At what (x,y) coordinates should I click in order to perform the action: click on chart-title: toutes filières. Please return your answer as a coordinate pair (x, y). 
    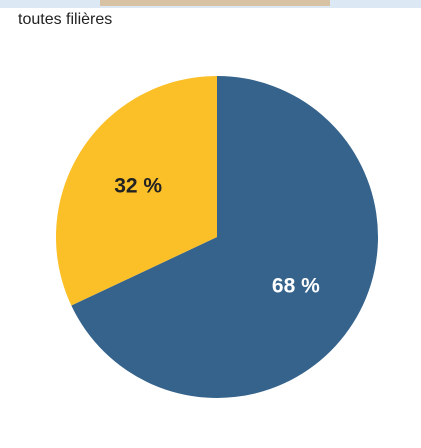
    Looking at the image, I should click on (65, 19).